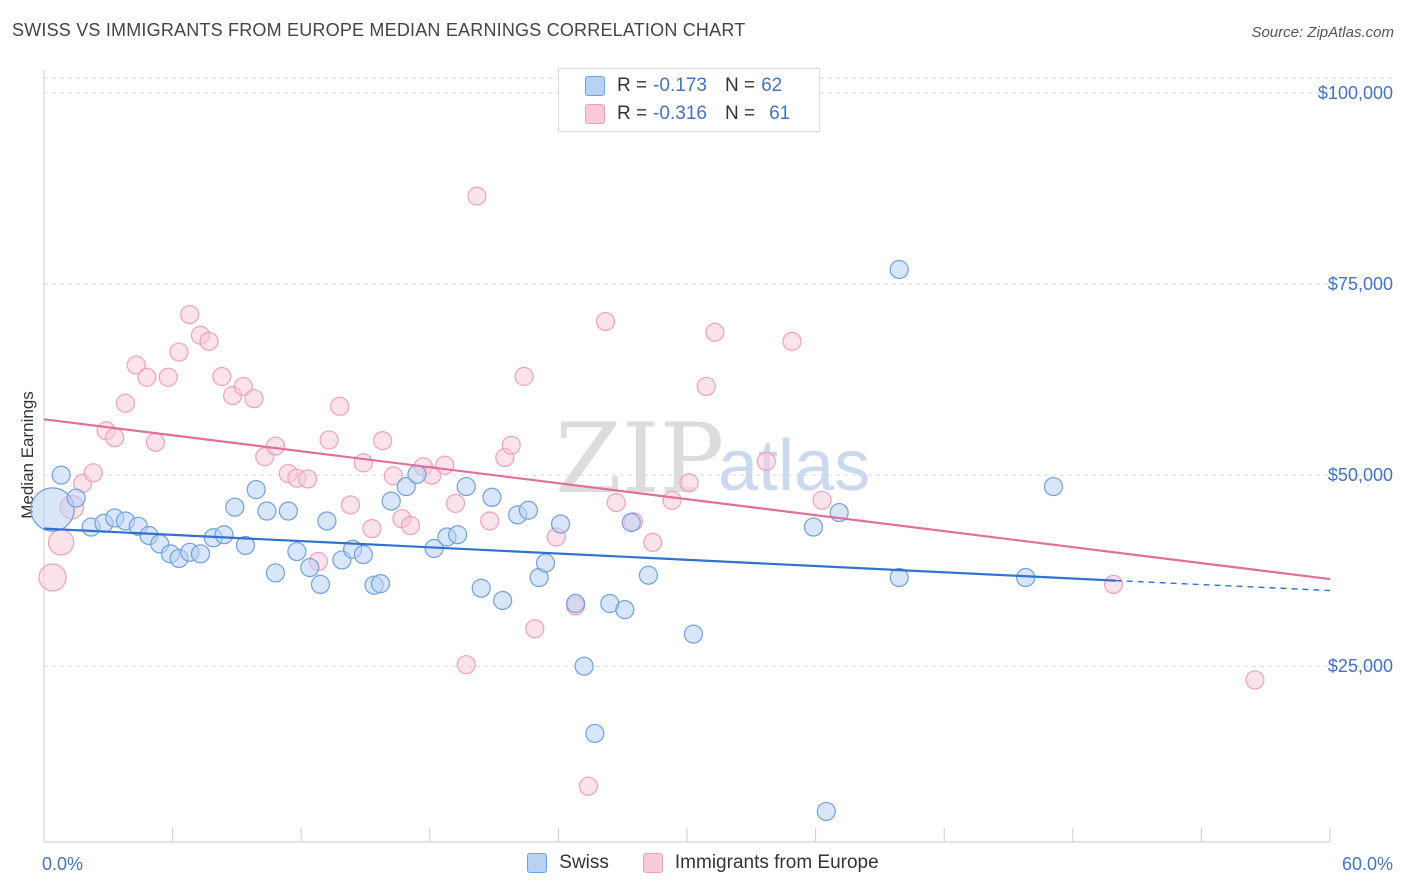  What do you see at coordinates (27, 455) in the screenshot?
I see `y-axis-label: Median Earnings` at bounding box center [27, 455].